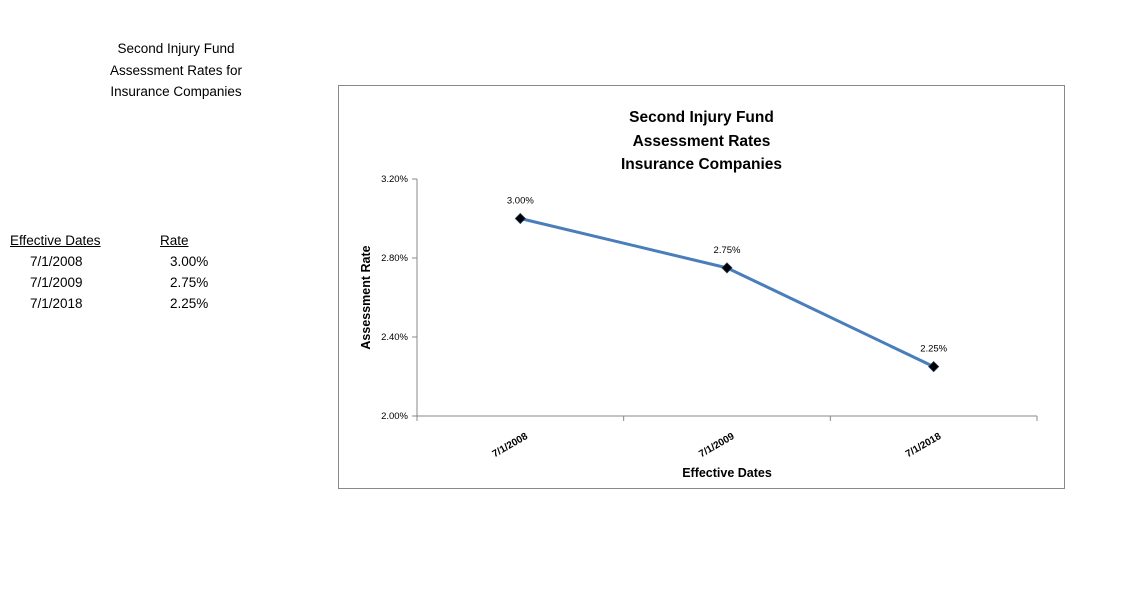  What do you see at coordinates (394, 337) in the screenshot?
I see `y-tick-label: 2.40%` at bounding box center [394, 337].